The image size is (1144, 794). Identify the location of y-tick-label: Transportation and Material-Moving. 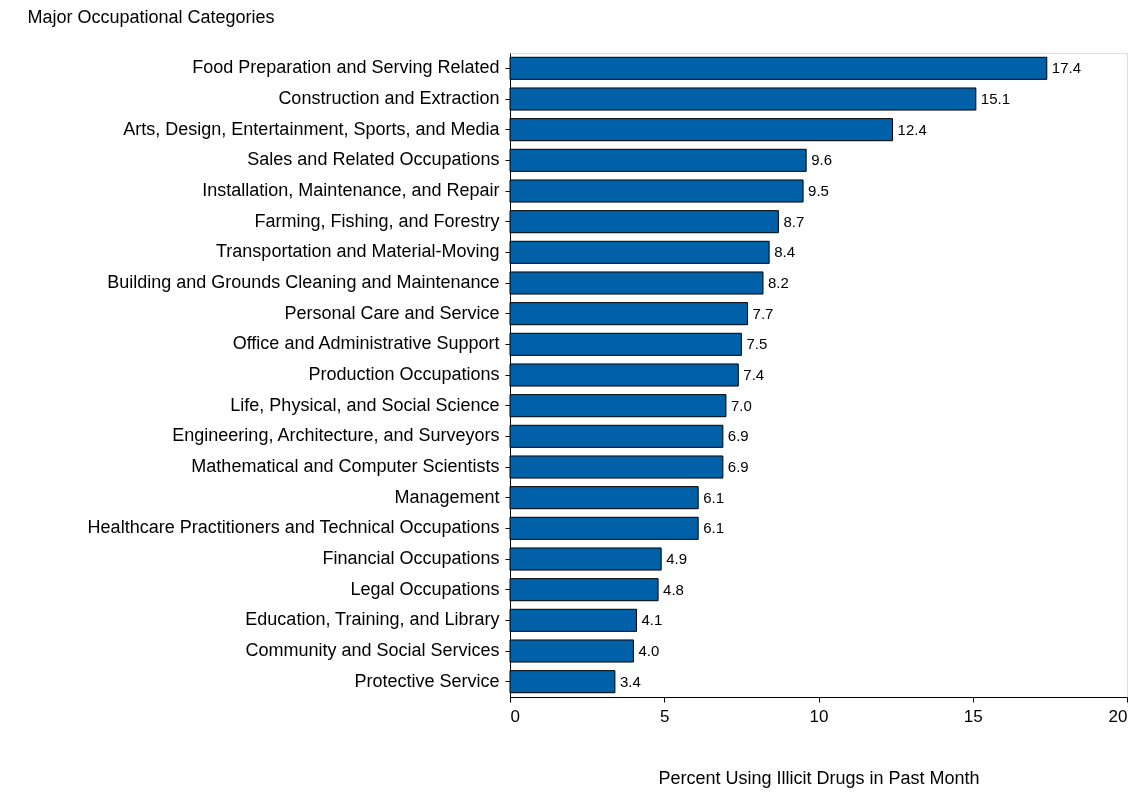
(358, 251).